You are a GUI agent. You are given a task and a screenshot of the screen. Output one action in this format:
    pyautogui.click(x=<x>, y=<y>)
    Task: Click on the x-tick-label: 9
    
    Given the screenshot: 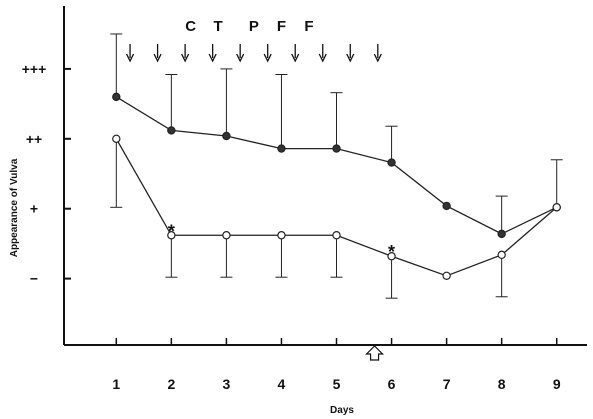 What is the action you would take?
    pyautogui.click(x=557, y=384)
    